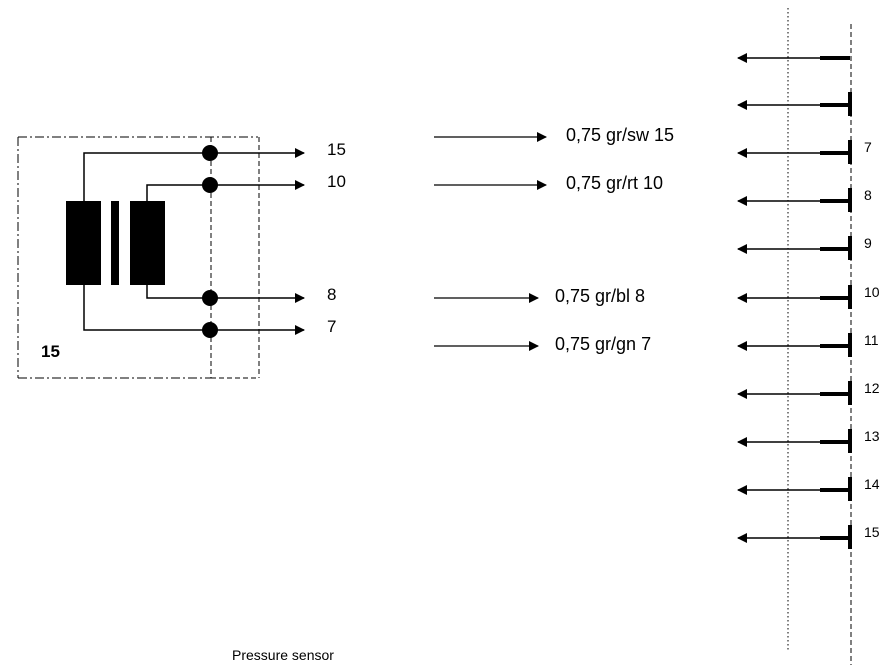  I want to click on connector-pin-number: 14, so click(872, 484).